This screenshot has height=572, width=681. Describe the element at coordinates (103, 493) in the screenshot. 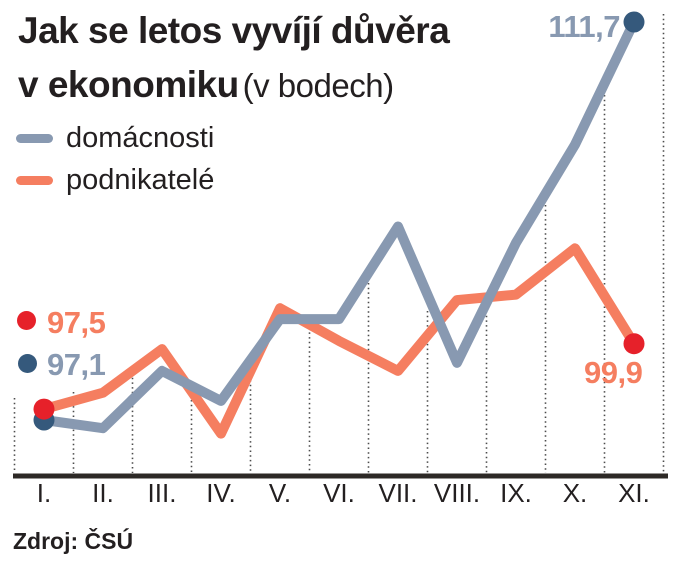

I see `x-axis-label-2: II.` at that location.